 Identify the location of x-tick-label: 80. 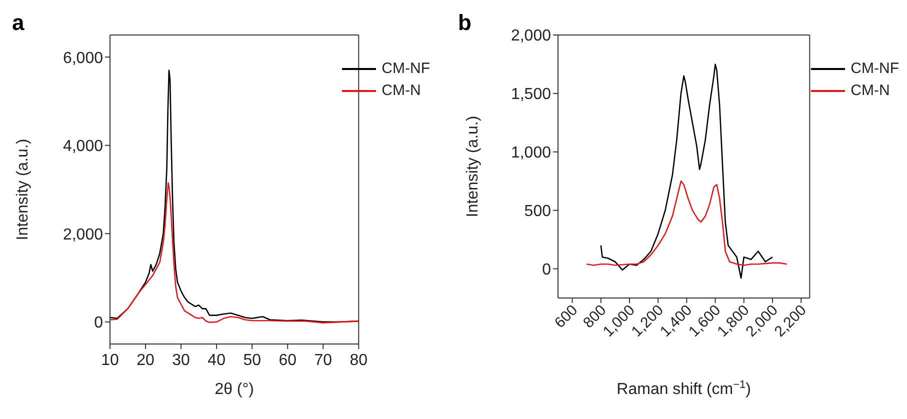
(359, 360).